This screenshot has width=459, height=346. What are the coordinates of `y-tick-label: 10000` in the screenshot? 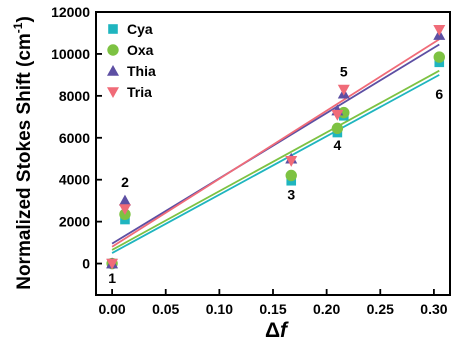 It's located at (70, 54).